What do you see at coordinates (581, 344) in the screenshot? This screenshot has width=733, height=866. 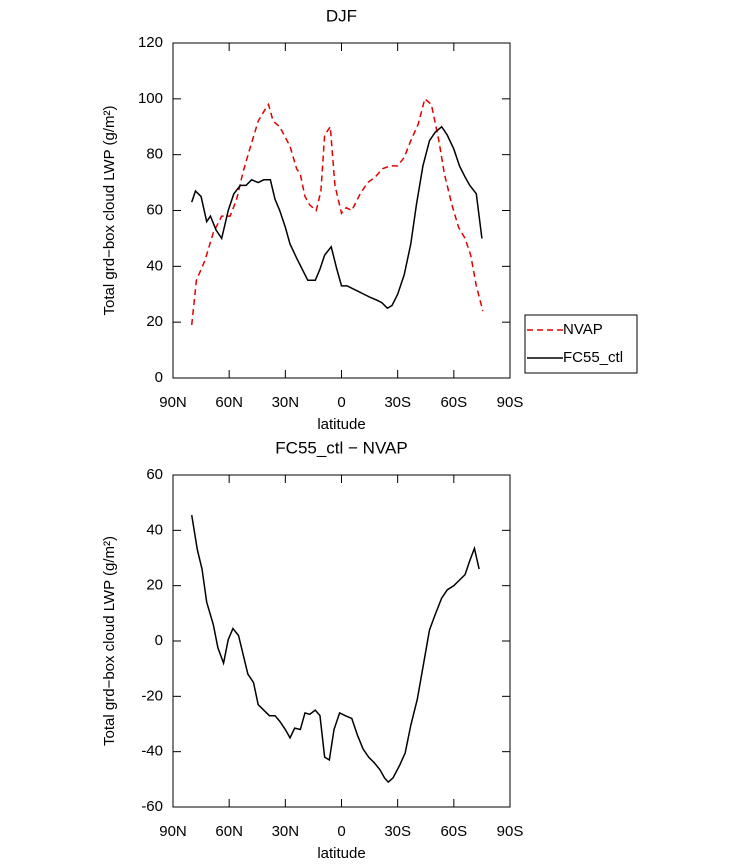 I see `legend-box` at bounding box center [581, 344].